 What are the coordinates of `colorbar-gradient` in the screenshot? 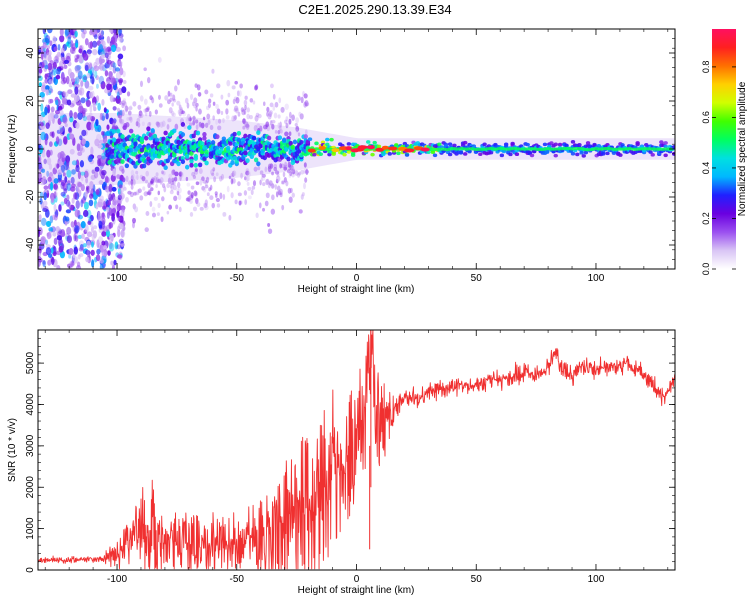 It's located at (724, 149).